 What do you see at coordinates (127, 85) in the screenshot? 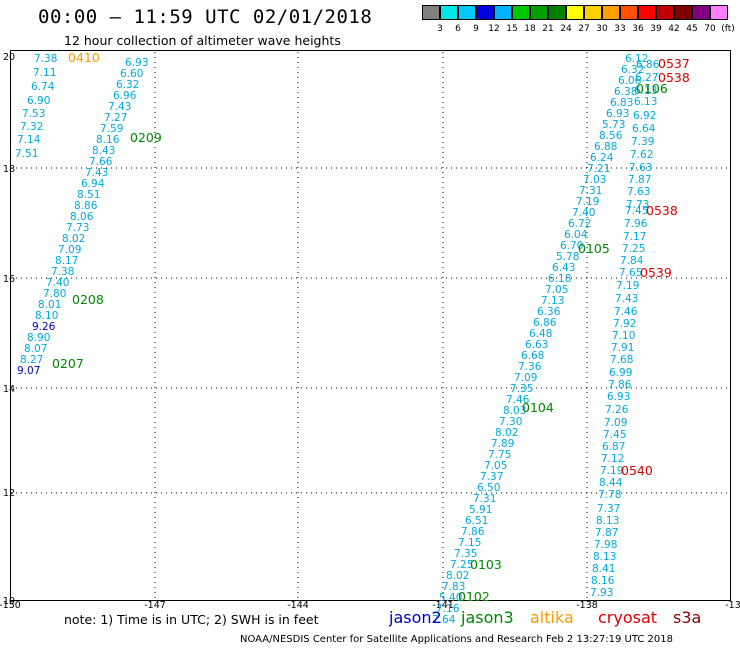
I see `wave-height-value: 6.32` at bounding box center [127, 85].